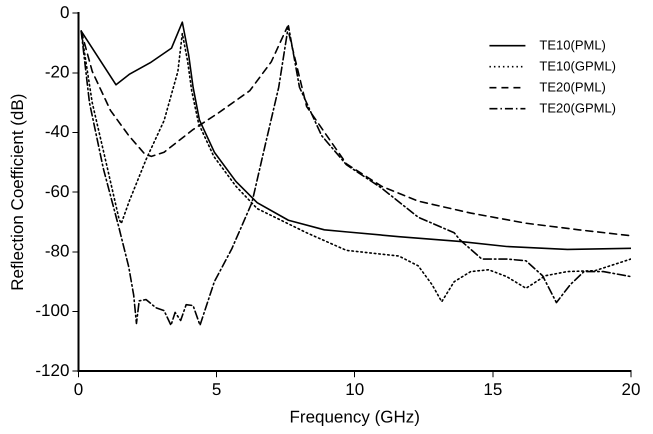 The image size is (653, 434). I want to click on x-tick-label: 15, so click(492, 390).